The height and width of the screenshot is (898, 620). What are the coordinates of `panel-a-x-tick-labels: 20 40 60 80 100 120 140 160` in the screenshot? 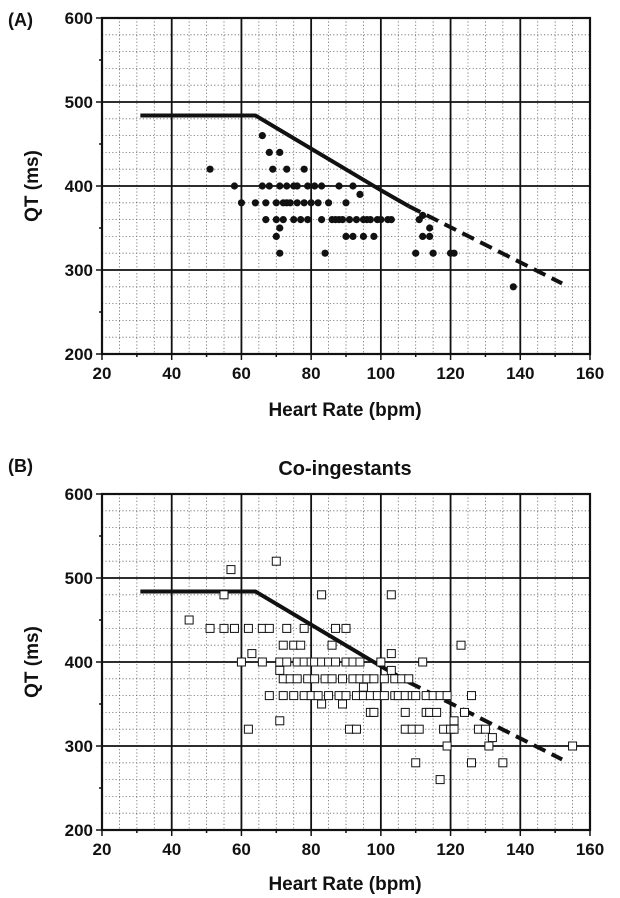 It's located at (349, 373).